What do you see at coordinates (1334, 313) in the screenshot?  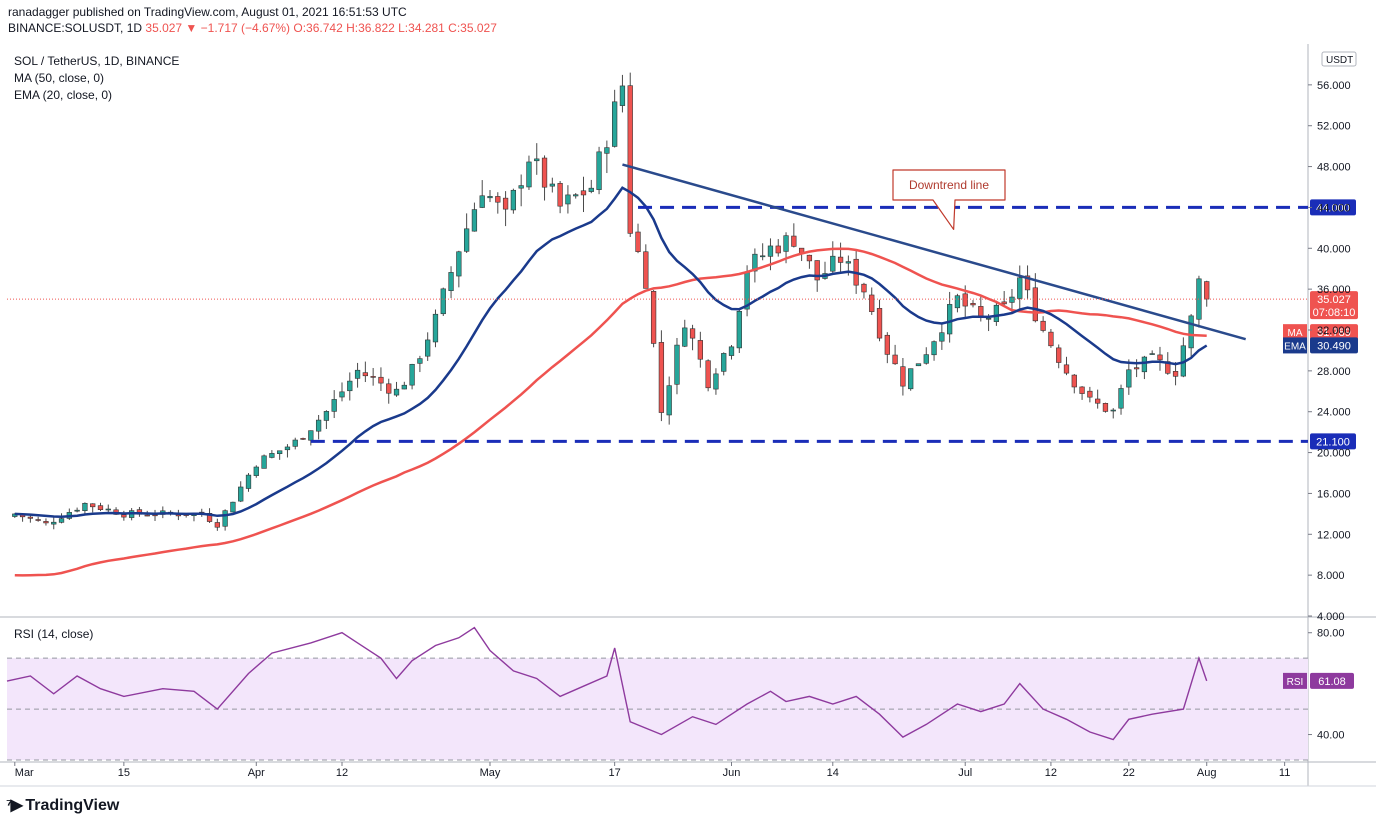 I see `countdown-label: 07:08:10` at bounding box center [1334, 313].